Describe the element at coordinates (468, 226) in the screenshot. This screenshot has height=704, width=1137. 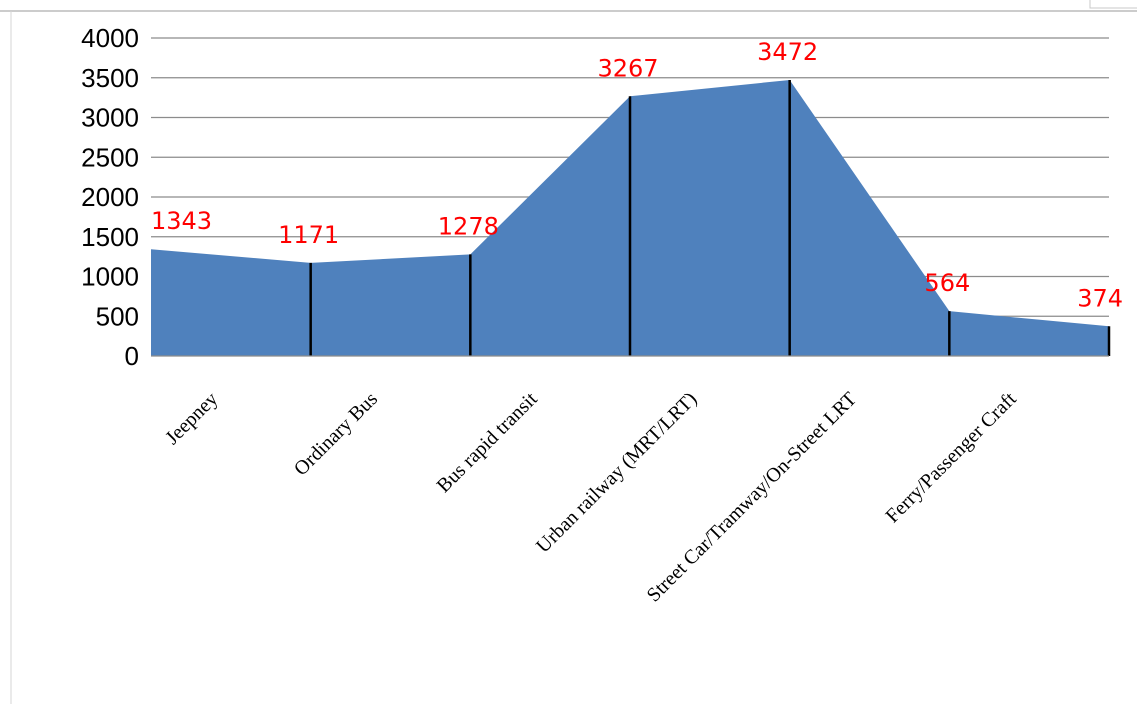
I see `data-label: 1278` at that location.